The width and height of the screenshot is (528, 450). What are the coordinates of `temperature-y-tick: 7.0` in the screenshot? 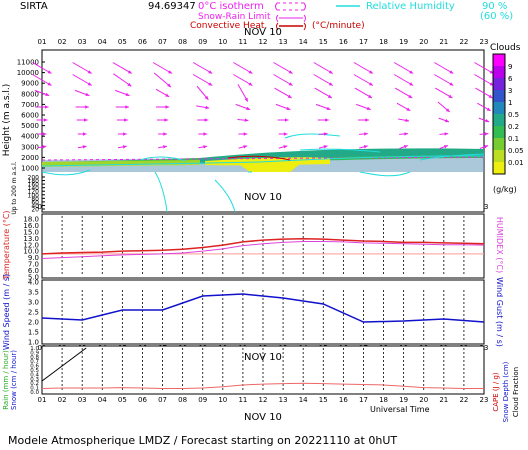 It's located at (33, 265).